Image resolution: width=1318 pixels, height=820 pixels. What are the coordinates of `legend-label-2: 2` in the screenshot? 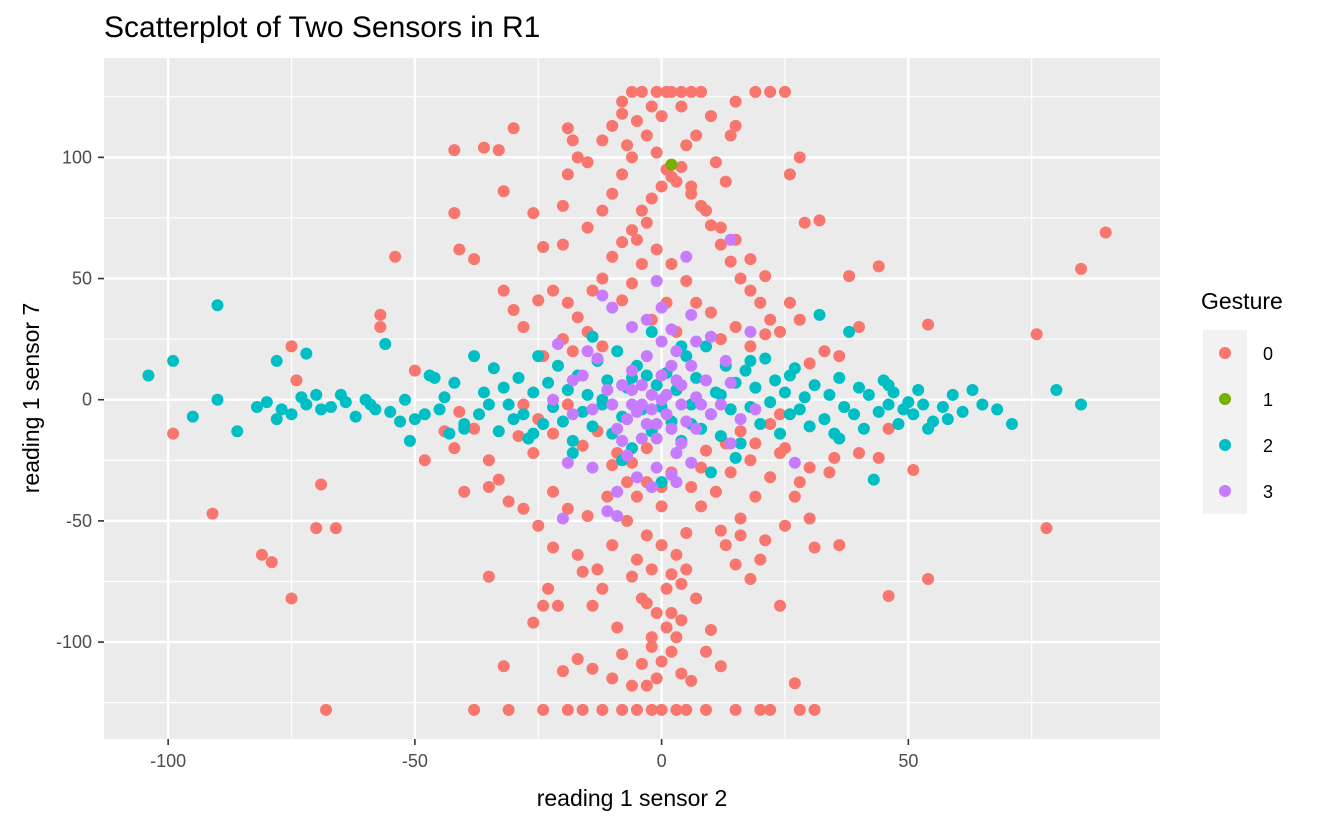 It's located at (1268, 446).